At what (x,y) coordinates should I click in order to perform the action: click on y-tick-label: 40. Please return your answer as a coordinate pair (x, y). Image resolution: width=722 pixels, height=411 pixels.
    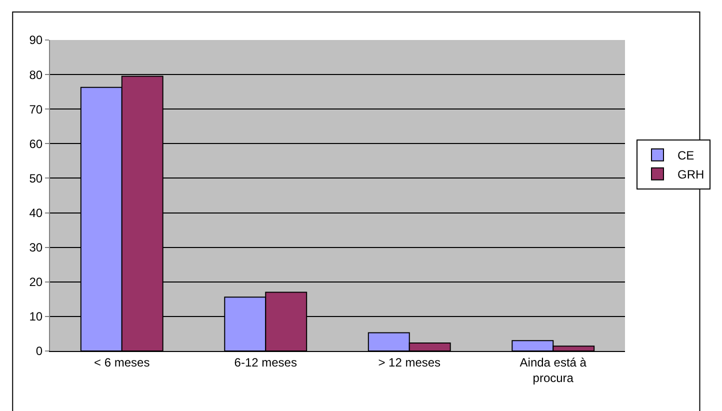
    Looking at the image, I should click on (36, 213).